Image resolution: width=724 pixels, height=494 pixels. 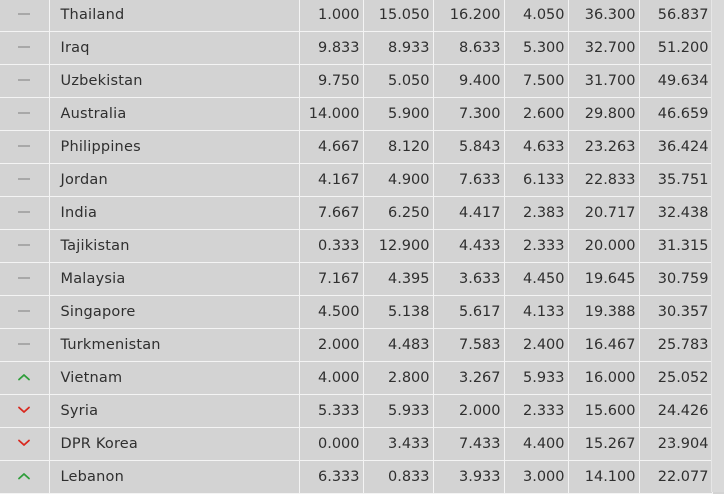 I want to click on score-2-cell: 0.833, so click(x=398, y=477).